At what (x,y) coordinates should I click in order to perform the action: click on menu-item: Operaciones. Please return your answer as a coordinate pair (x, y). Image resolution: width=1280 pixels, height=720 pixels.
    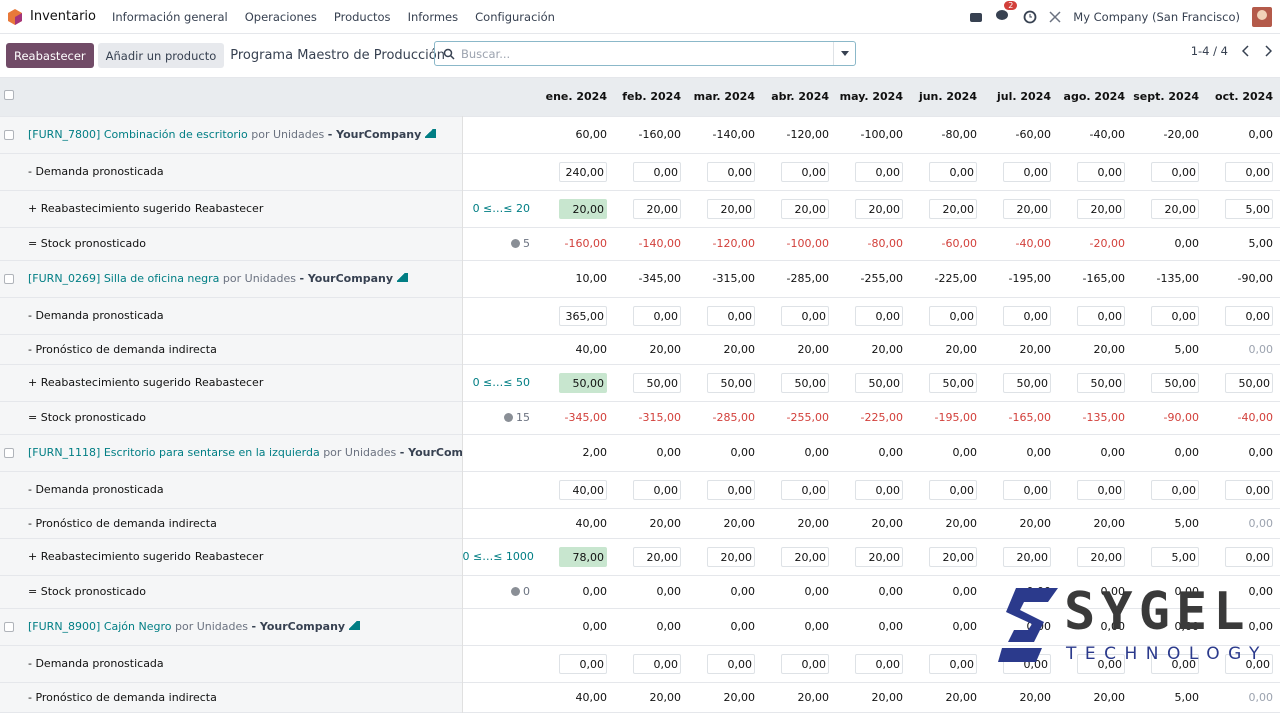
    Looking at the image, I should click on (280, 16).